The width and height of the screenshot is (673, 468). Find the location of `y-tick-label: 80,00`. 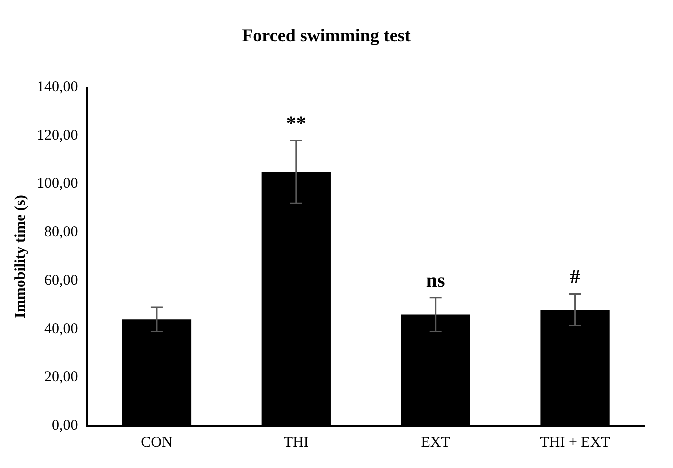

y-tick-label: 80,00 is located at coordinates (61, 232).